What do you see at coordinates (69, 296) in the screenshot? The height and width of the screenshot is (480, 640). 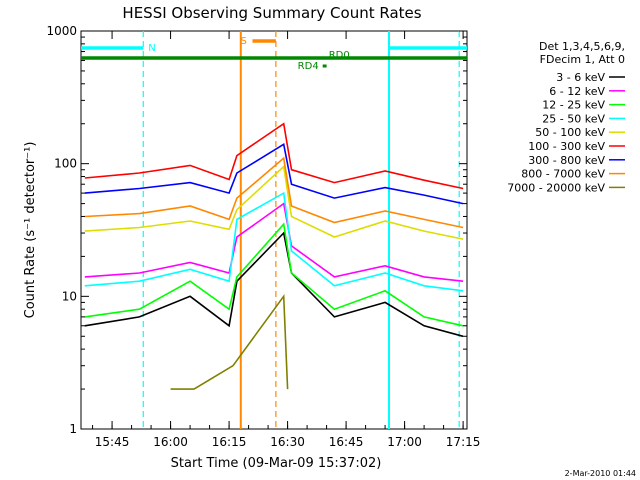 I see `y-tick-label-1: 10` at bounding box center [69, 296].